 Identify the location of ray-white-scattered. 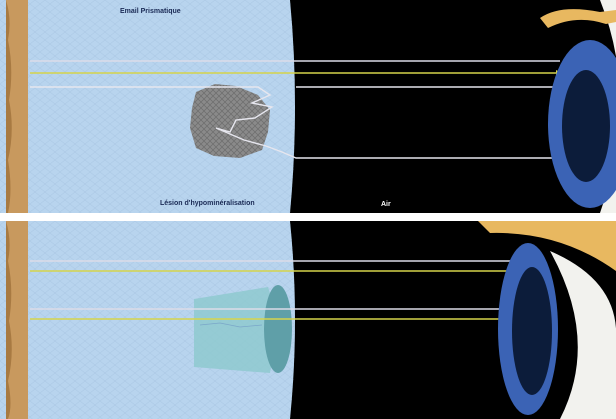
(293, 122).